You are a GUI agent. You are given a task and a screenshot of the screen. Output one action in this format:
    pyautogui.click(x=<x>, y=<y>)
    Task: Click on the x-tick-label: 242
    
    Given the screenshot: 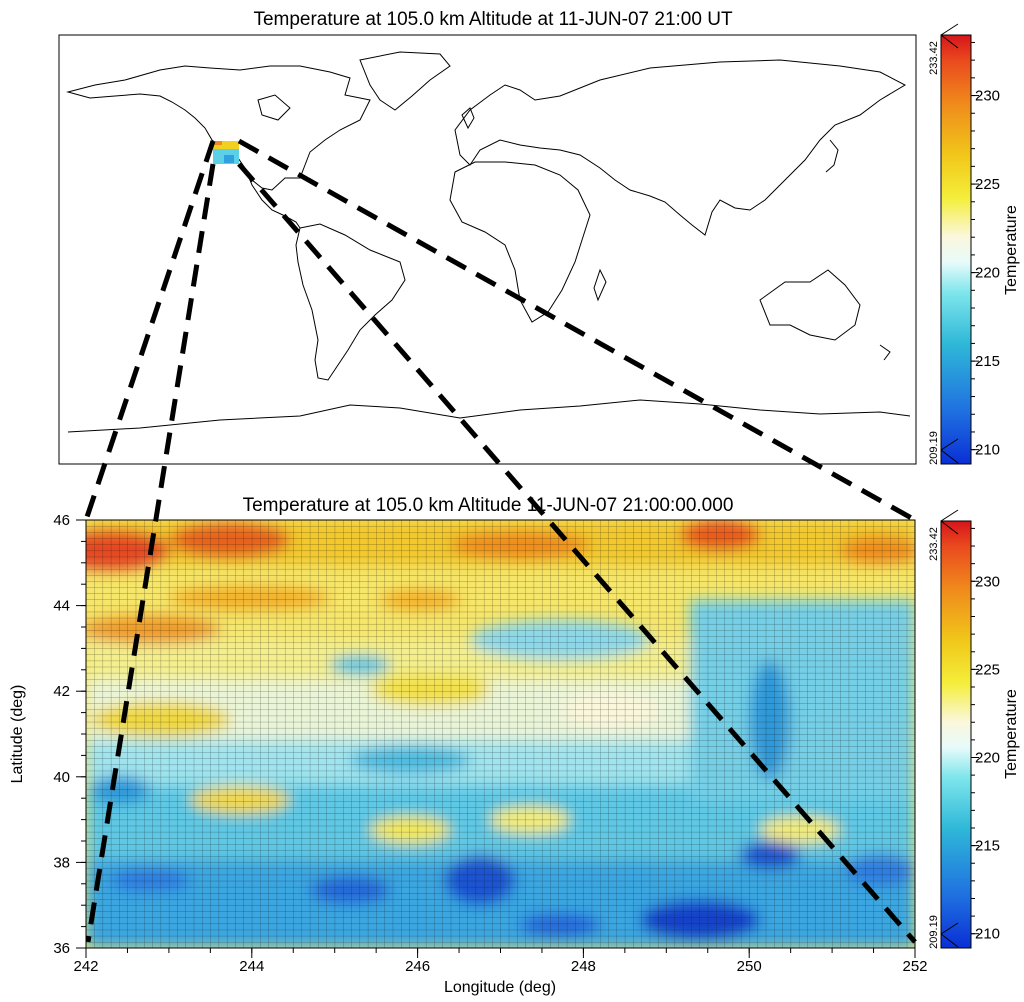 What is the action you would take?
    pyautogui.click(x=85, y=966)
    